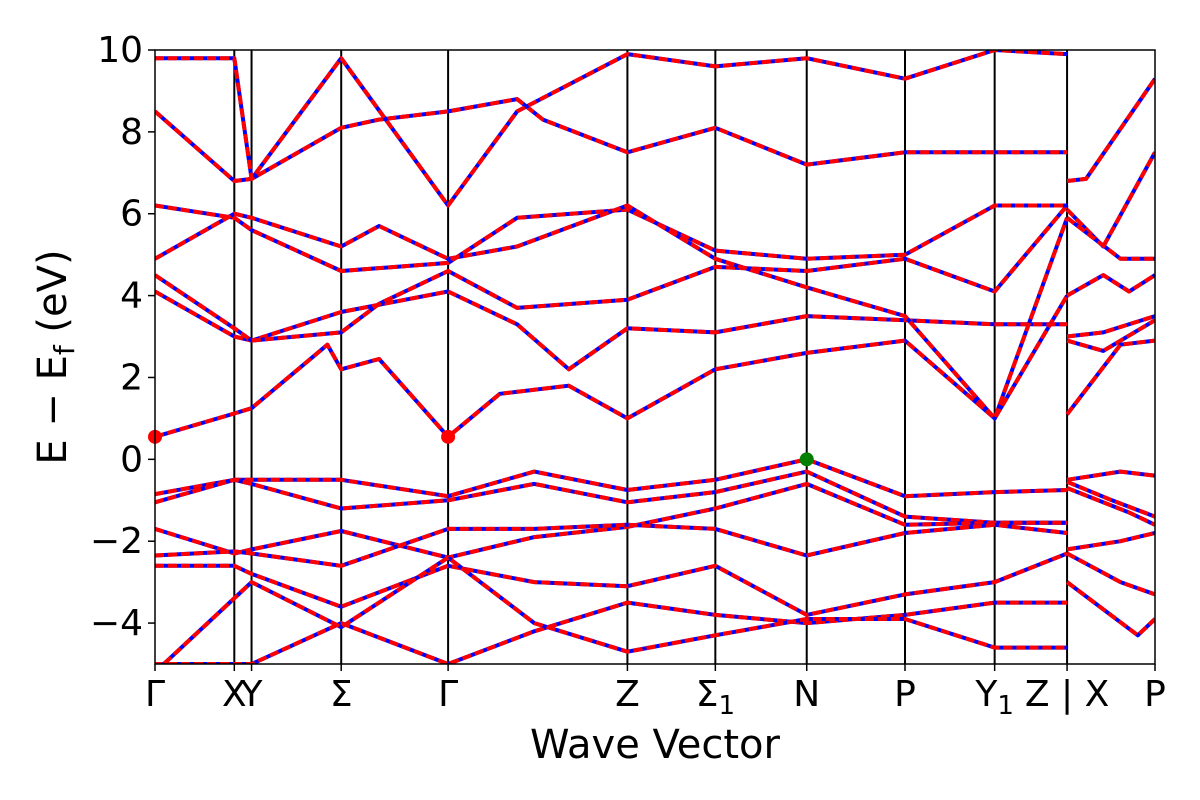 The width and height of the screenshot is (1200, 800). What do you see at coordinates (715, 697) in the screenshot?
I see `x-tick-label: Σ1` at bounding box center [715, 697].